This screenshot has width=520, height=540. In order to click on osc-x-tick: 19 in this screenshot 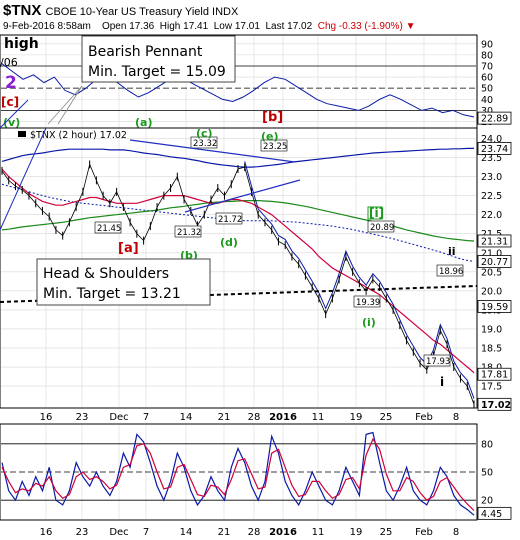, I will do `click(356, 532)`.